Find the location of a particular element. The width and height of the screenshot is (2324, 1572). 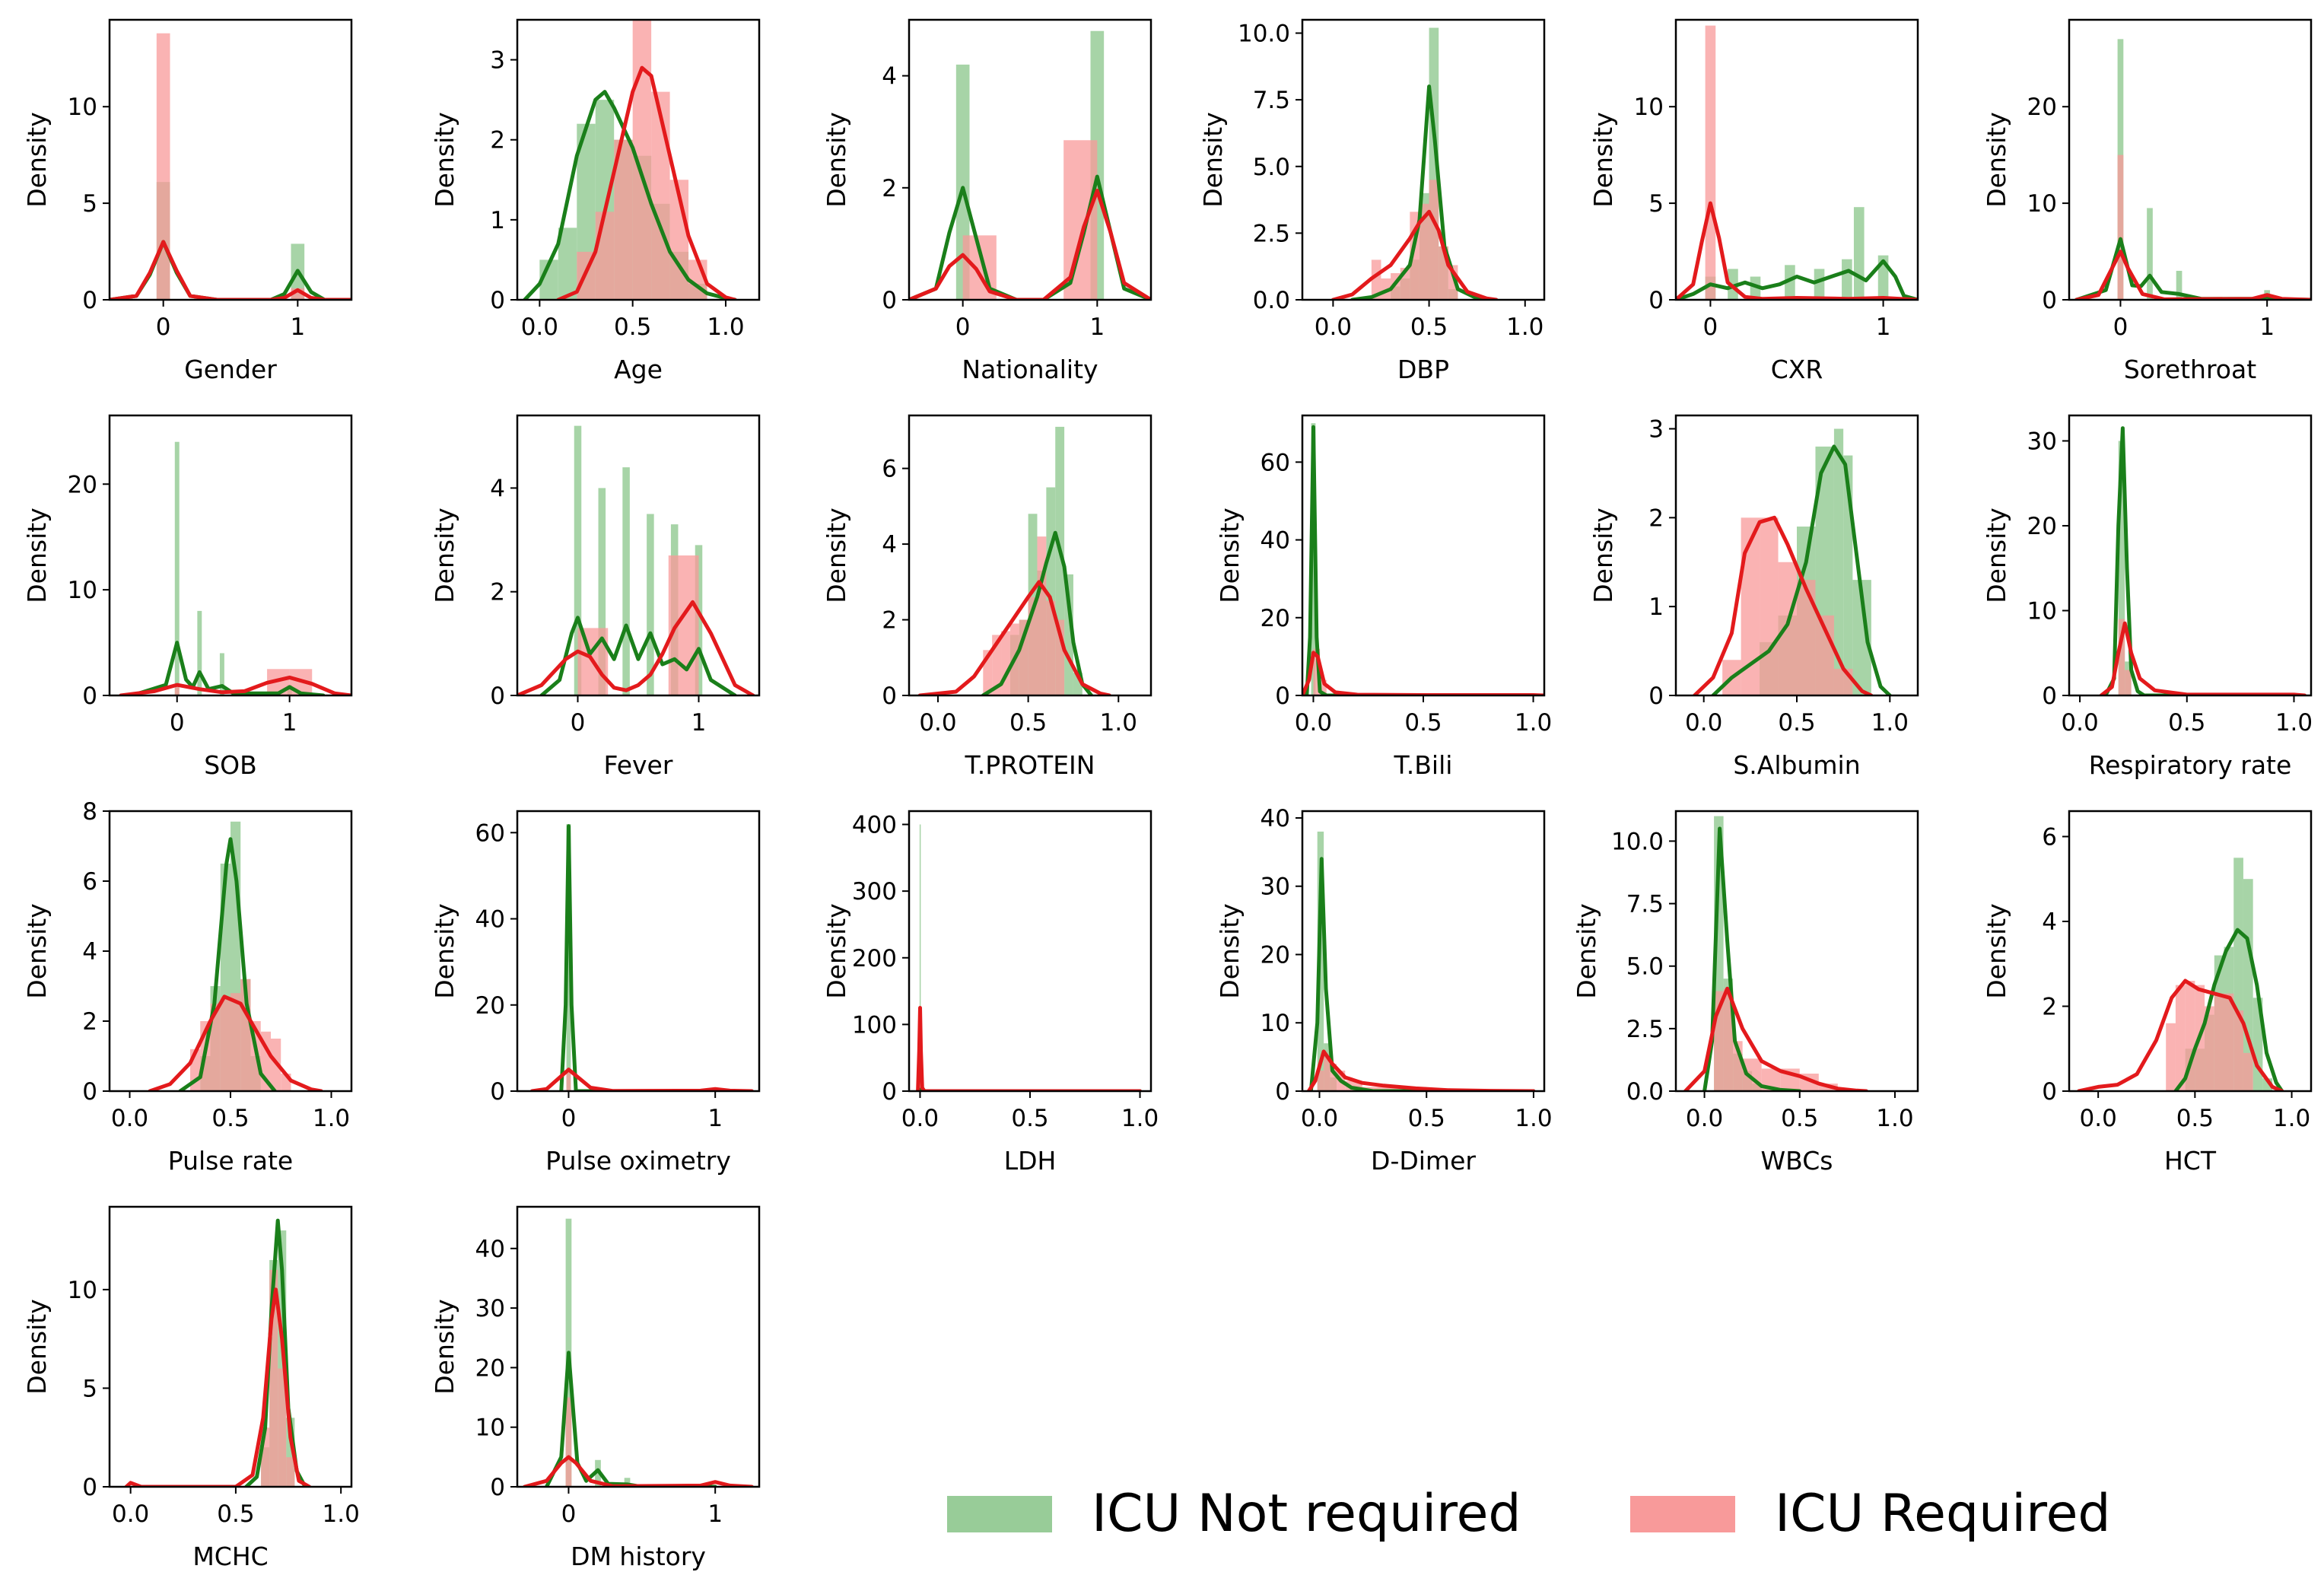

y-tick-label: 0.0 is located at coordinates (1271, 300).